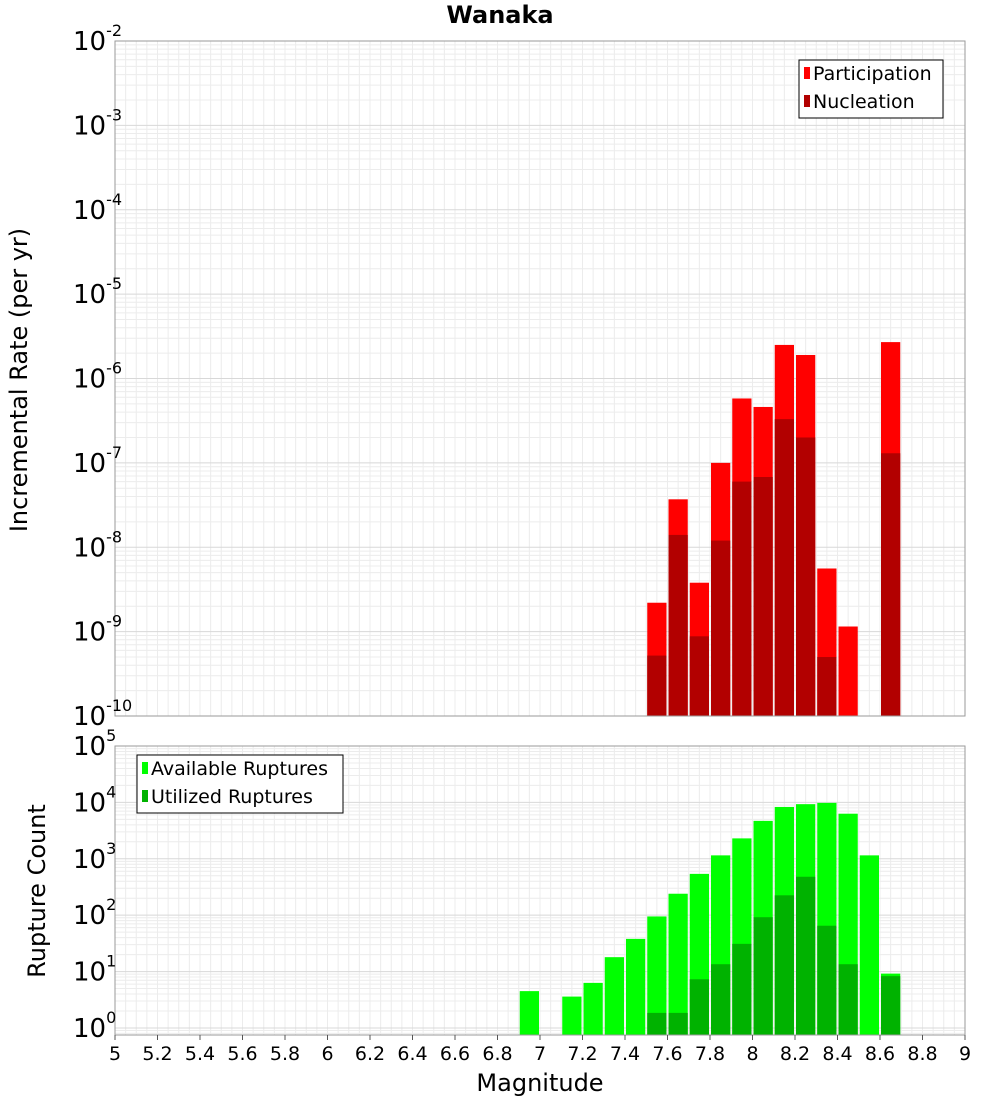 The width and height of the screenshot is (1000, 1100). I want to click on x-tick-label: 8.2, so click(795, 1054).